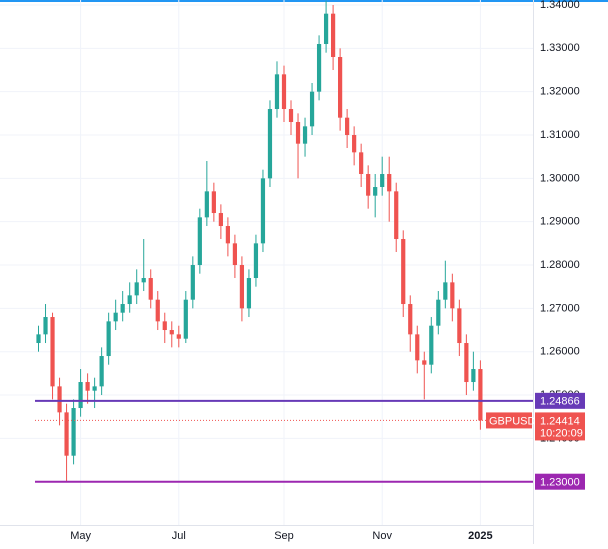  What do you see at coordinates (560, 178) in the screenshot?
I see `y-tick-label: 1.30000` at bounding box center [560, 178].